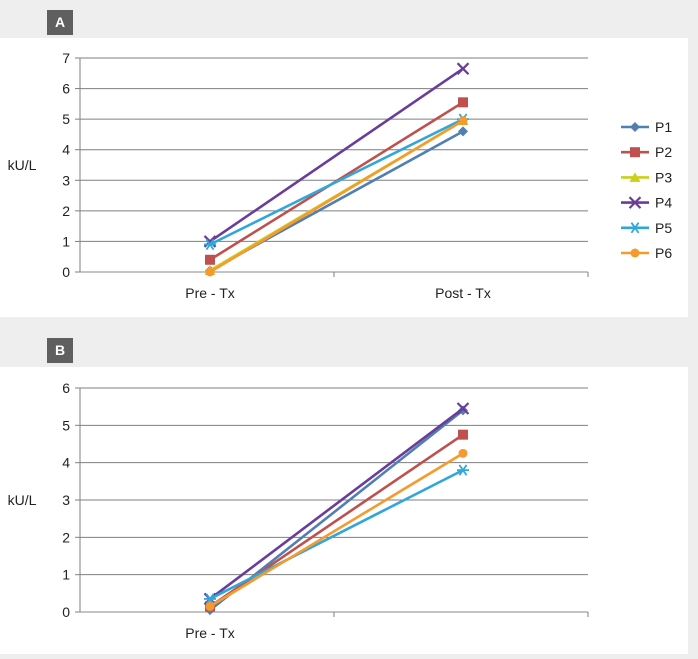 The height and width of the screenshot is (659, 698). I want to click on legend-label-p4: P4, so click(663, 203).